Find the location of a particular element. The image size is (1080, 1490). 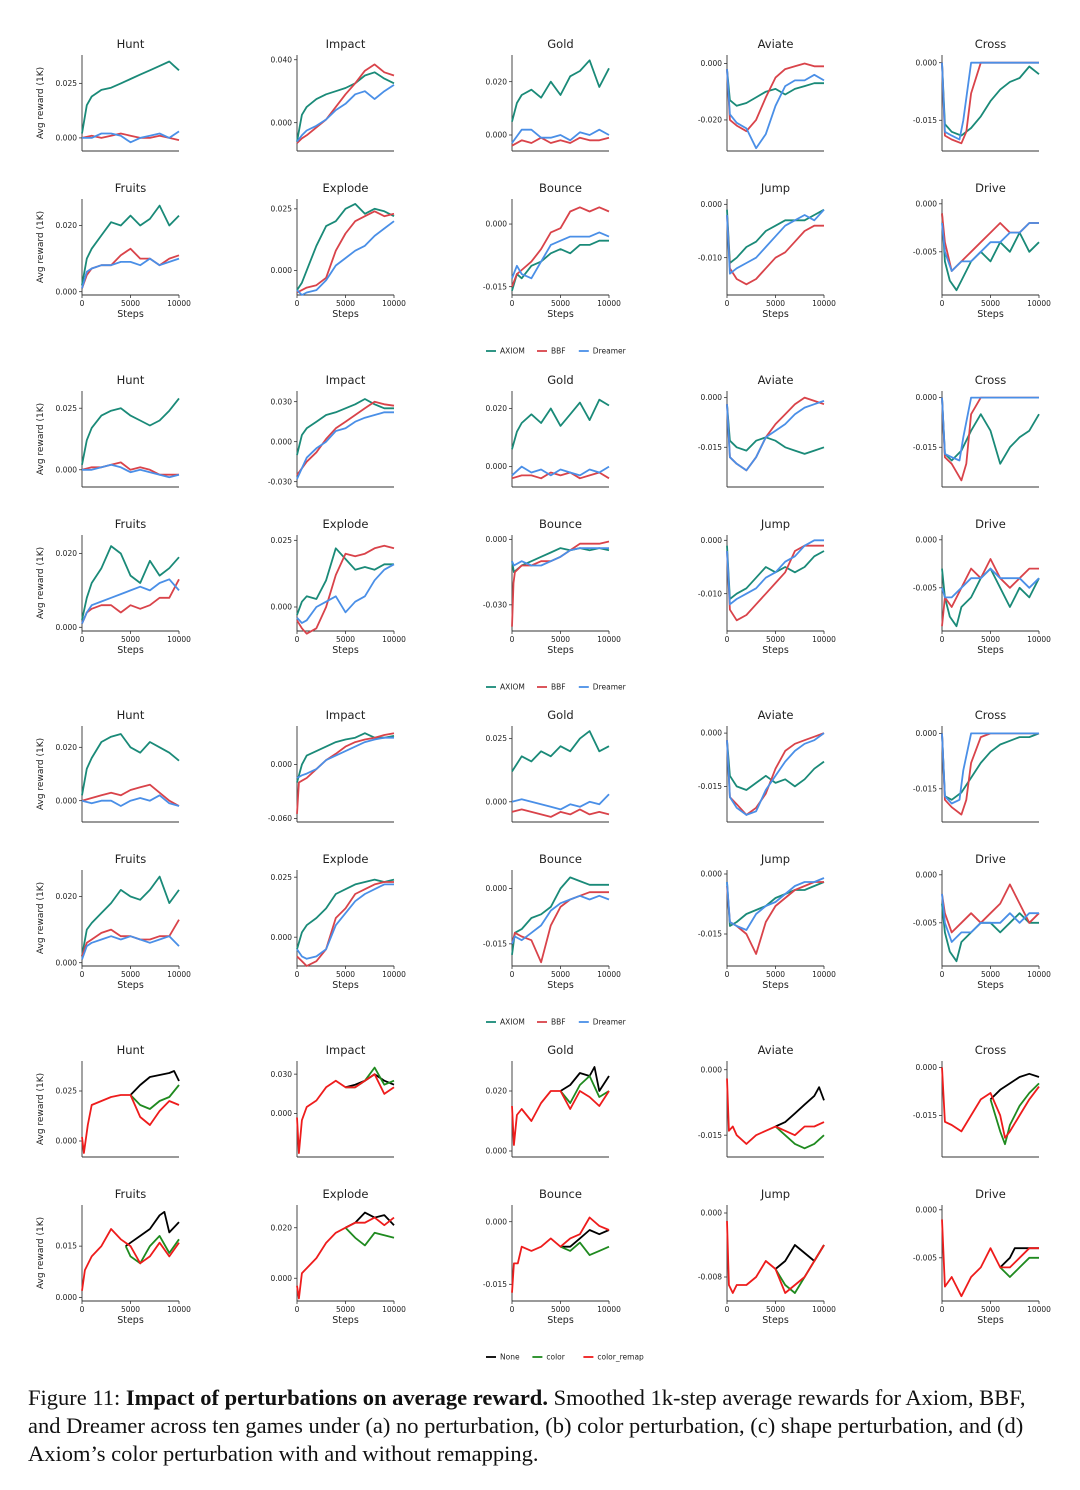

panel-title: Fruits is located at coordinates (131, 524).